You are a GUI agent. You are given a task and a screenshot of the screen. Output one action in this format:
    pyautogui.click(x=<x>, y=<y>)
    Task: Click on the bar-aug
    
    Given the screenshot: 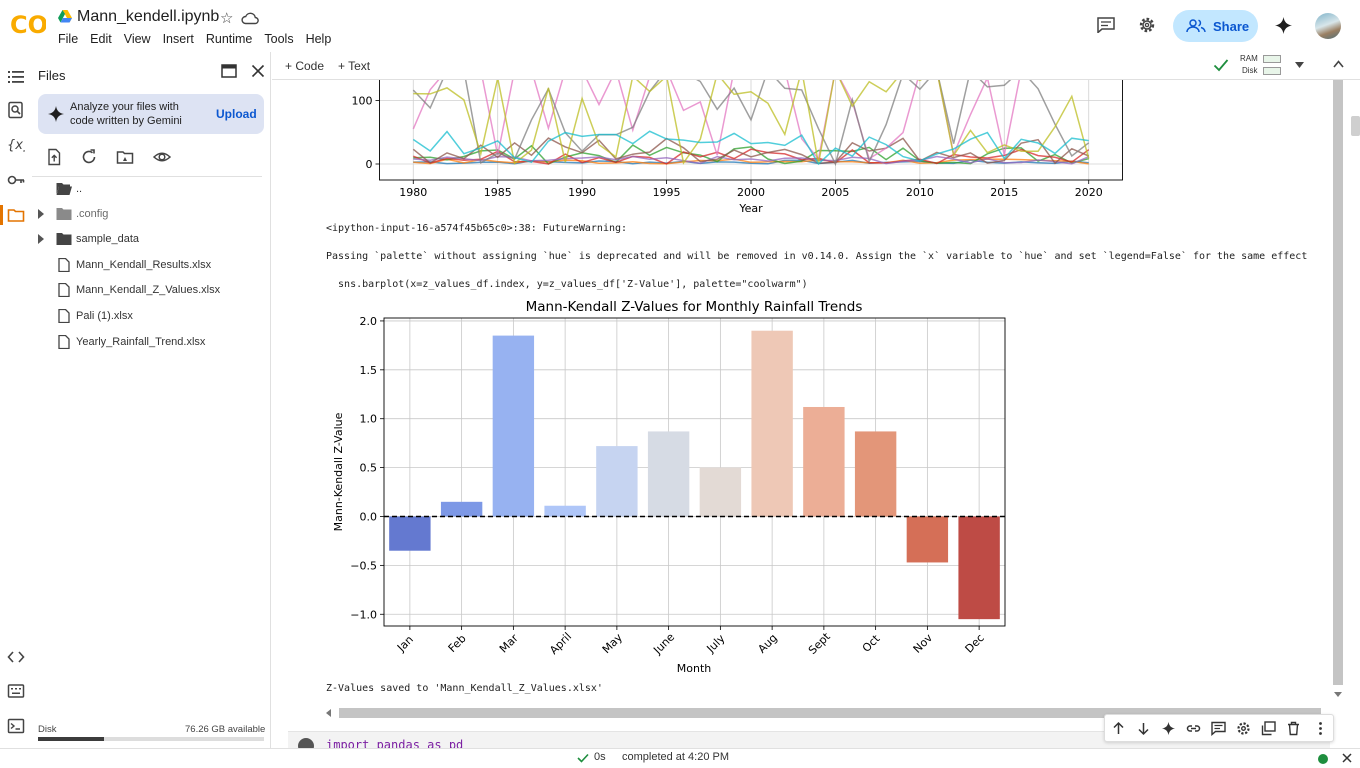 What is the action you would take?
    pyautogui.click(x=772, y=423)
    